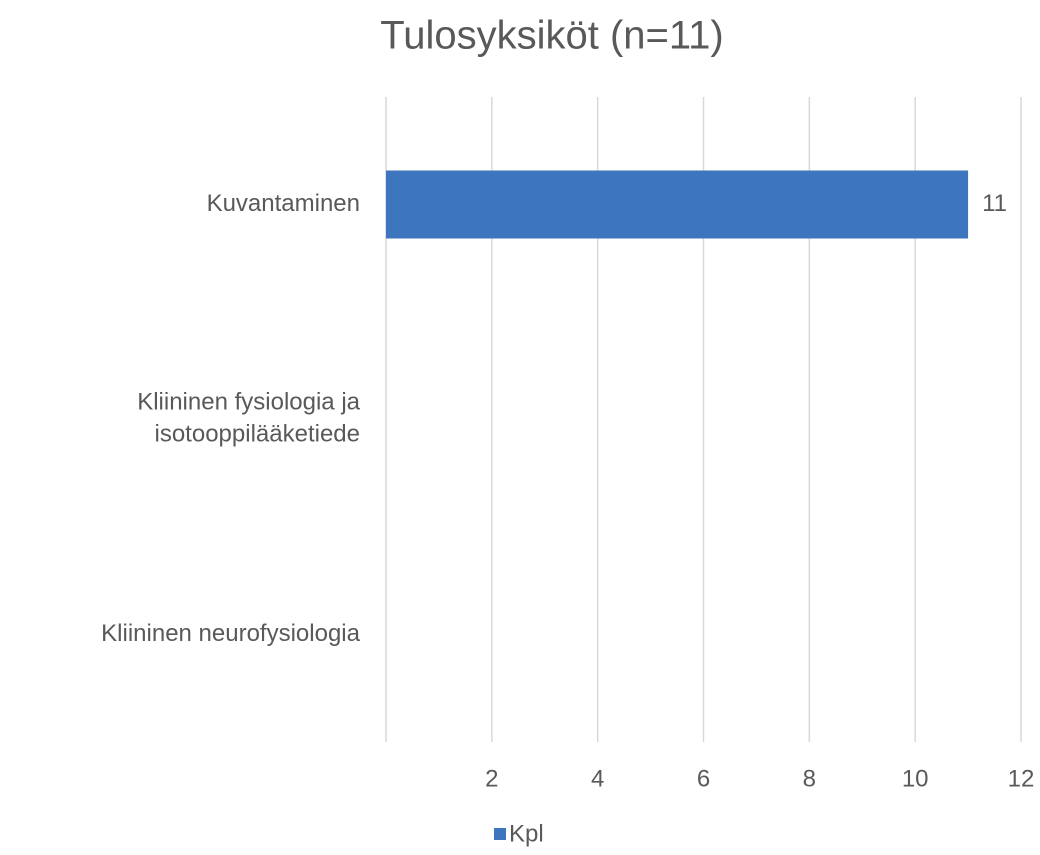  Describe the element at coordinates (1021, 778) in the screenshot. I see `x-tick-label: 12` at that location.